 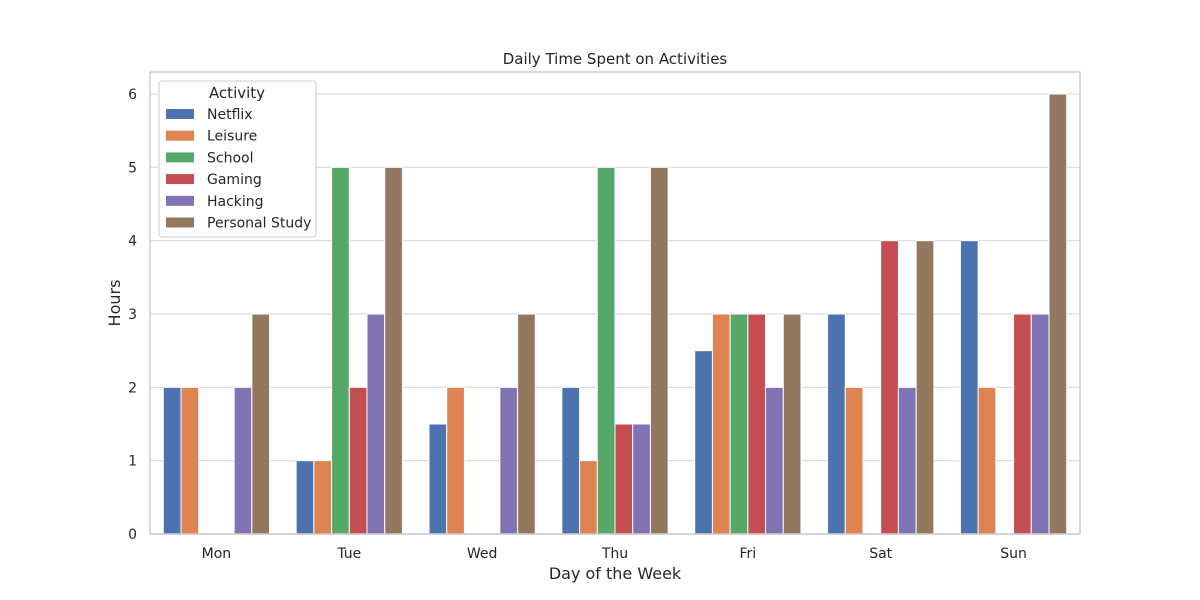 What do you see at coordinates (172, 460) in the screenshot?
I see `bar-mon-netflix` at bounding box center [172, 460].